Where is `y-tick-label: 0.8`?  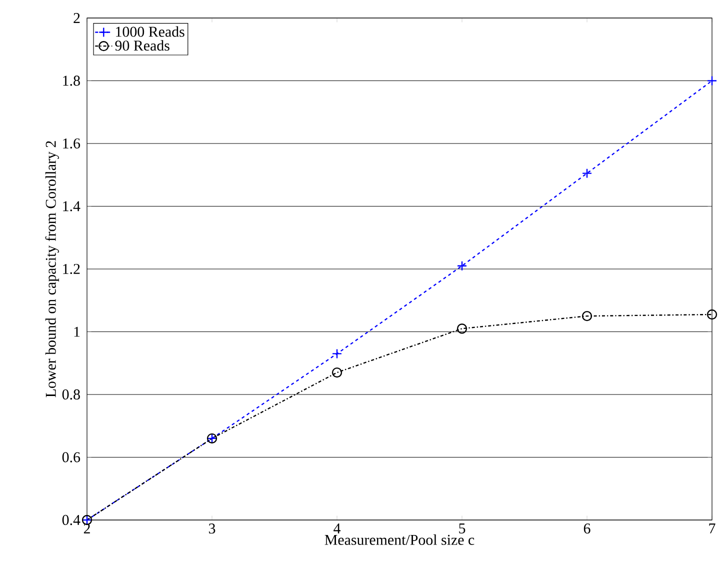 y-tick-label: 0.8 is located at coordinates (71, 394).